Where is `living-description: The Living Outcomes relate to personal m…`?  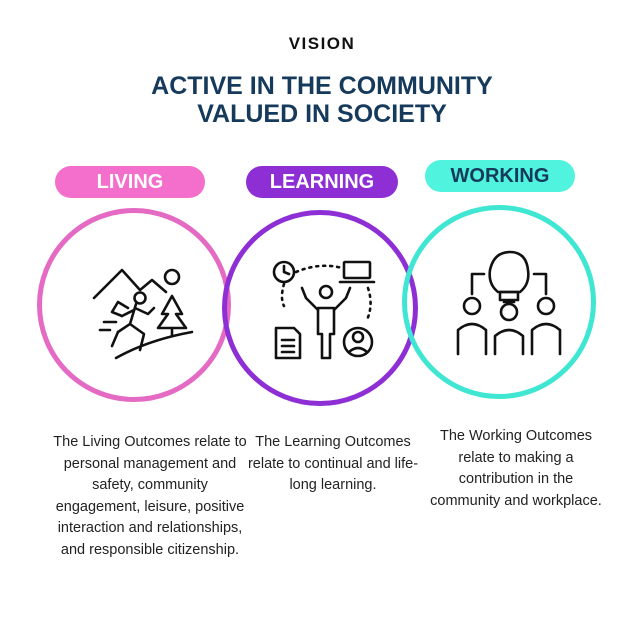
living-description: The Living Outcomes relate to personal m… is located at coordinates (150, 496).